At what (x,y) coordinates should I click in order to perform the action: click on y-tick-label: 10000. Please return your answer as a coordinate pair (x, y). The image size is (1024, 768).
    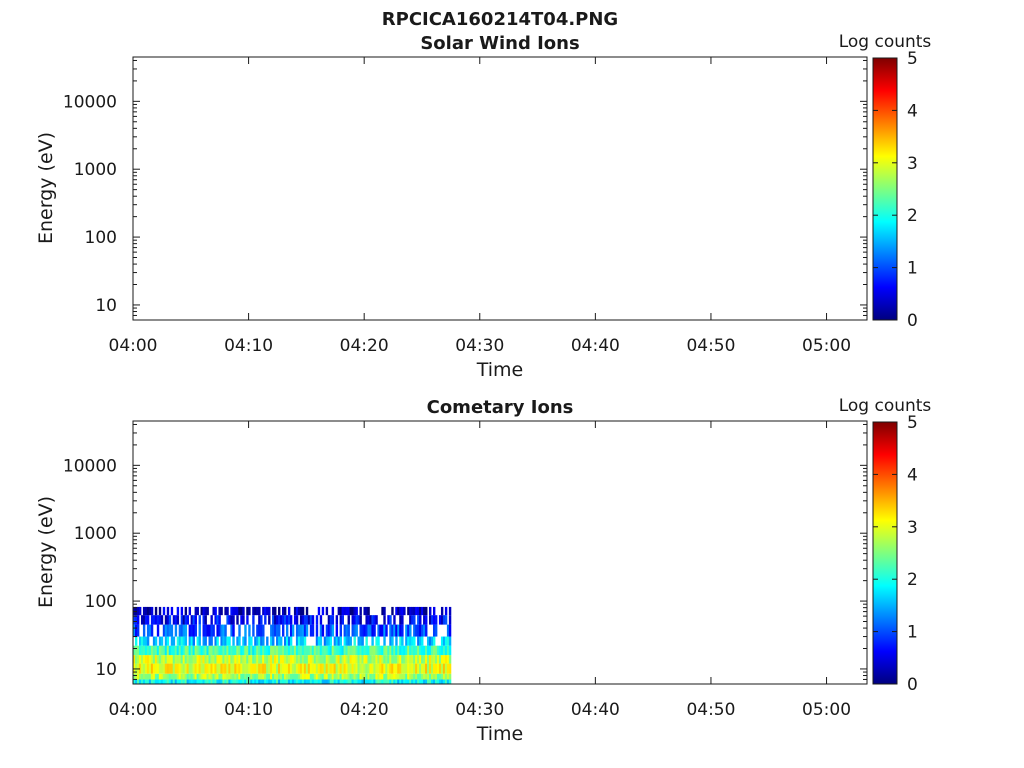
    Looking at the image, I should click on (90, 466).